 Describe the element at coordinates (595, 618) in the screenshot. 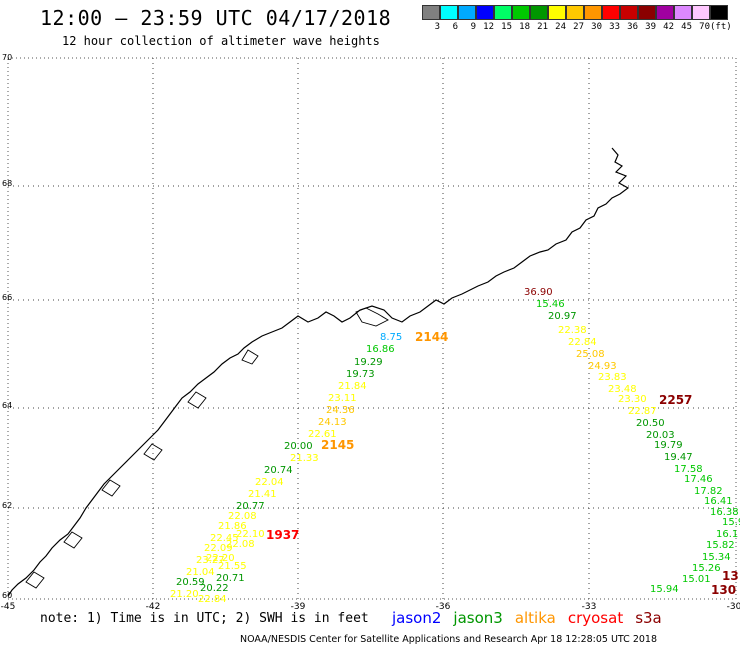

I see `legend-cryosat: cryosat` at that location.